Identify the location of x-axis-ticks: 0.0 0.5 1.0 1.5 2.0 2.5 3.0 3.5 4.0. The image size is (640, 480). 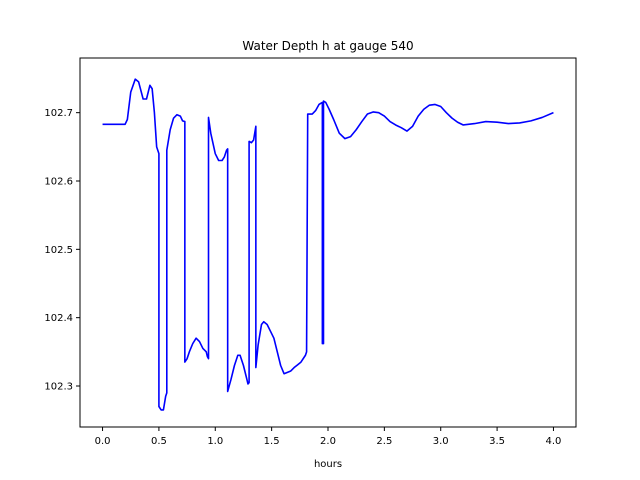
(328, 437).